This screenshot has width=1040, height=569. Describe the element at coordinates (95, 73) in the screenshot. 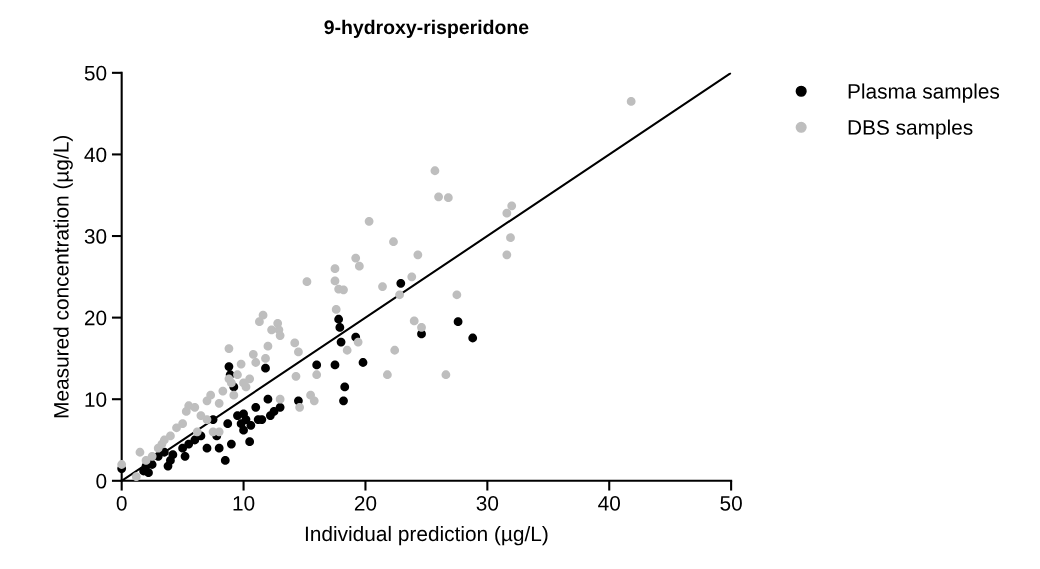

I see `y-tick-label: 50` at that location.